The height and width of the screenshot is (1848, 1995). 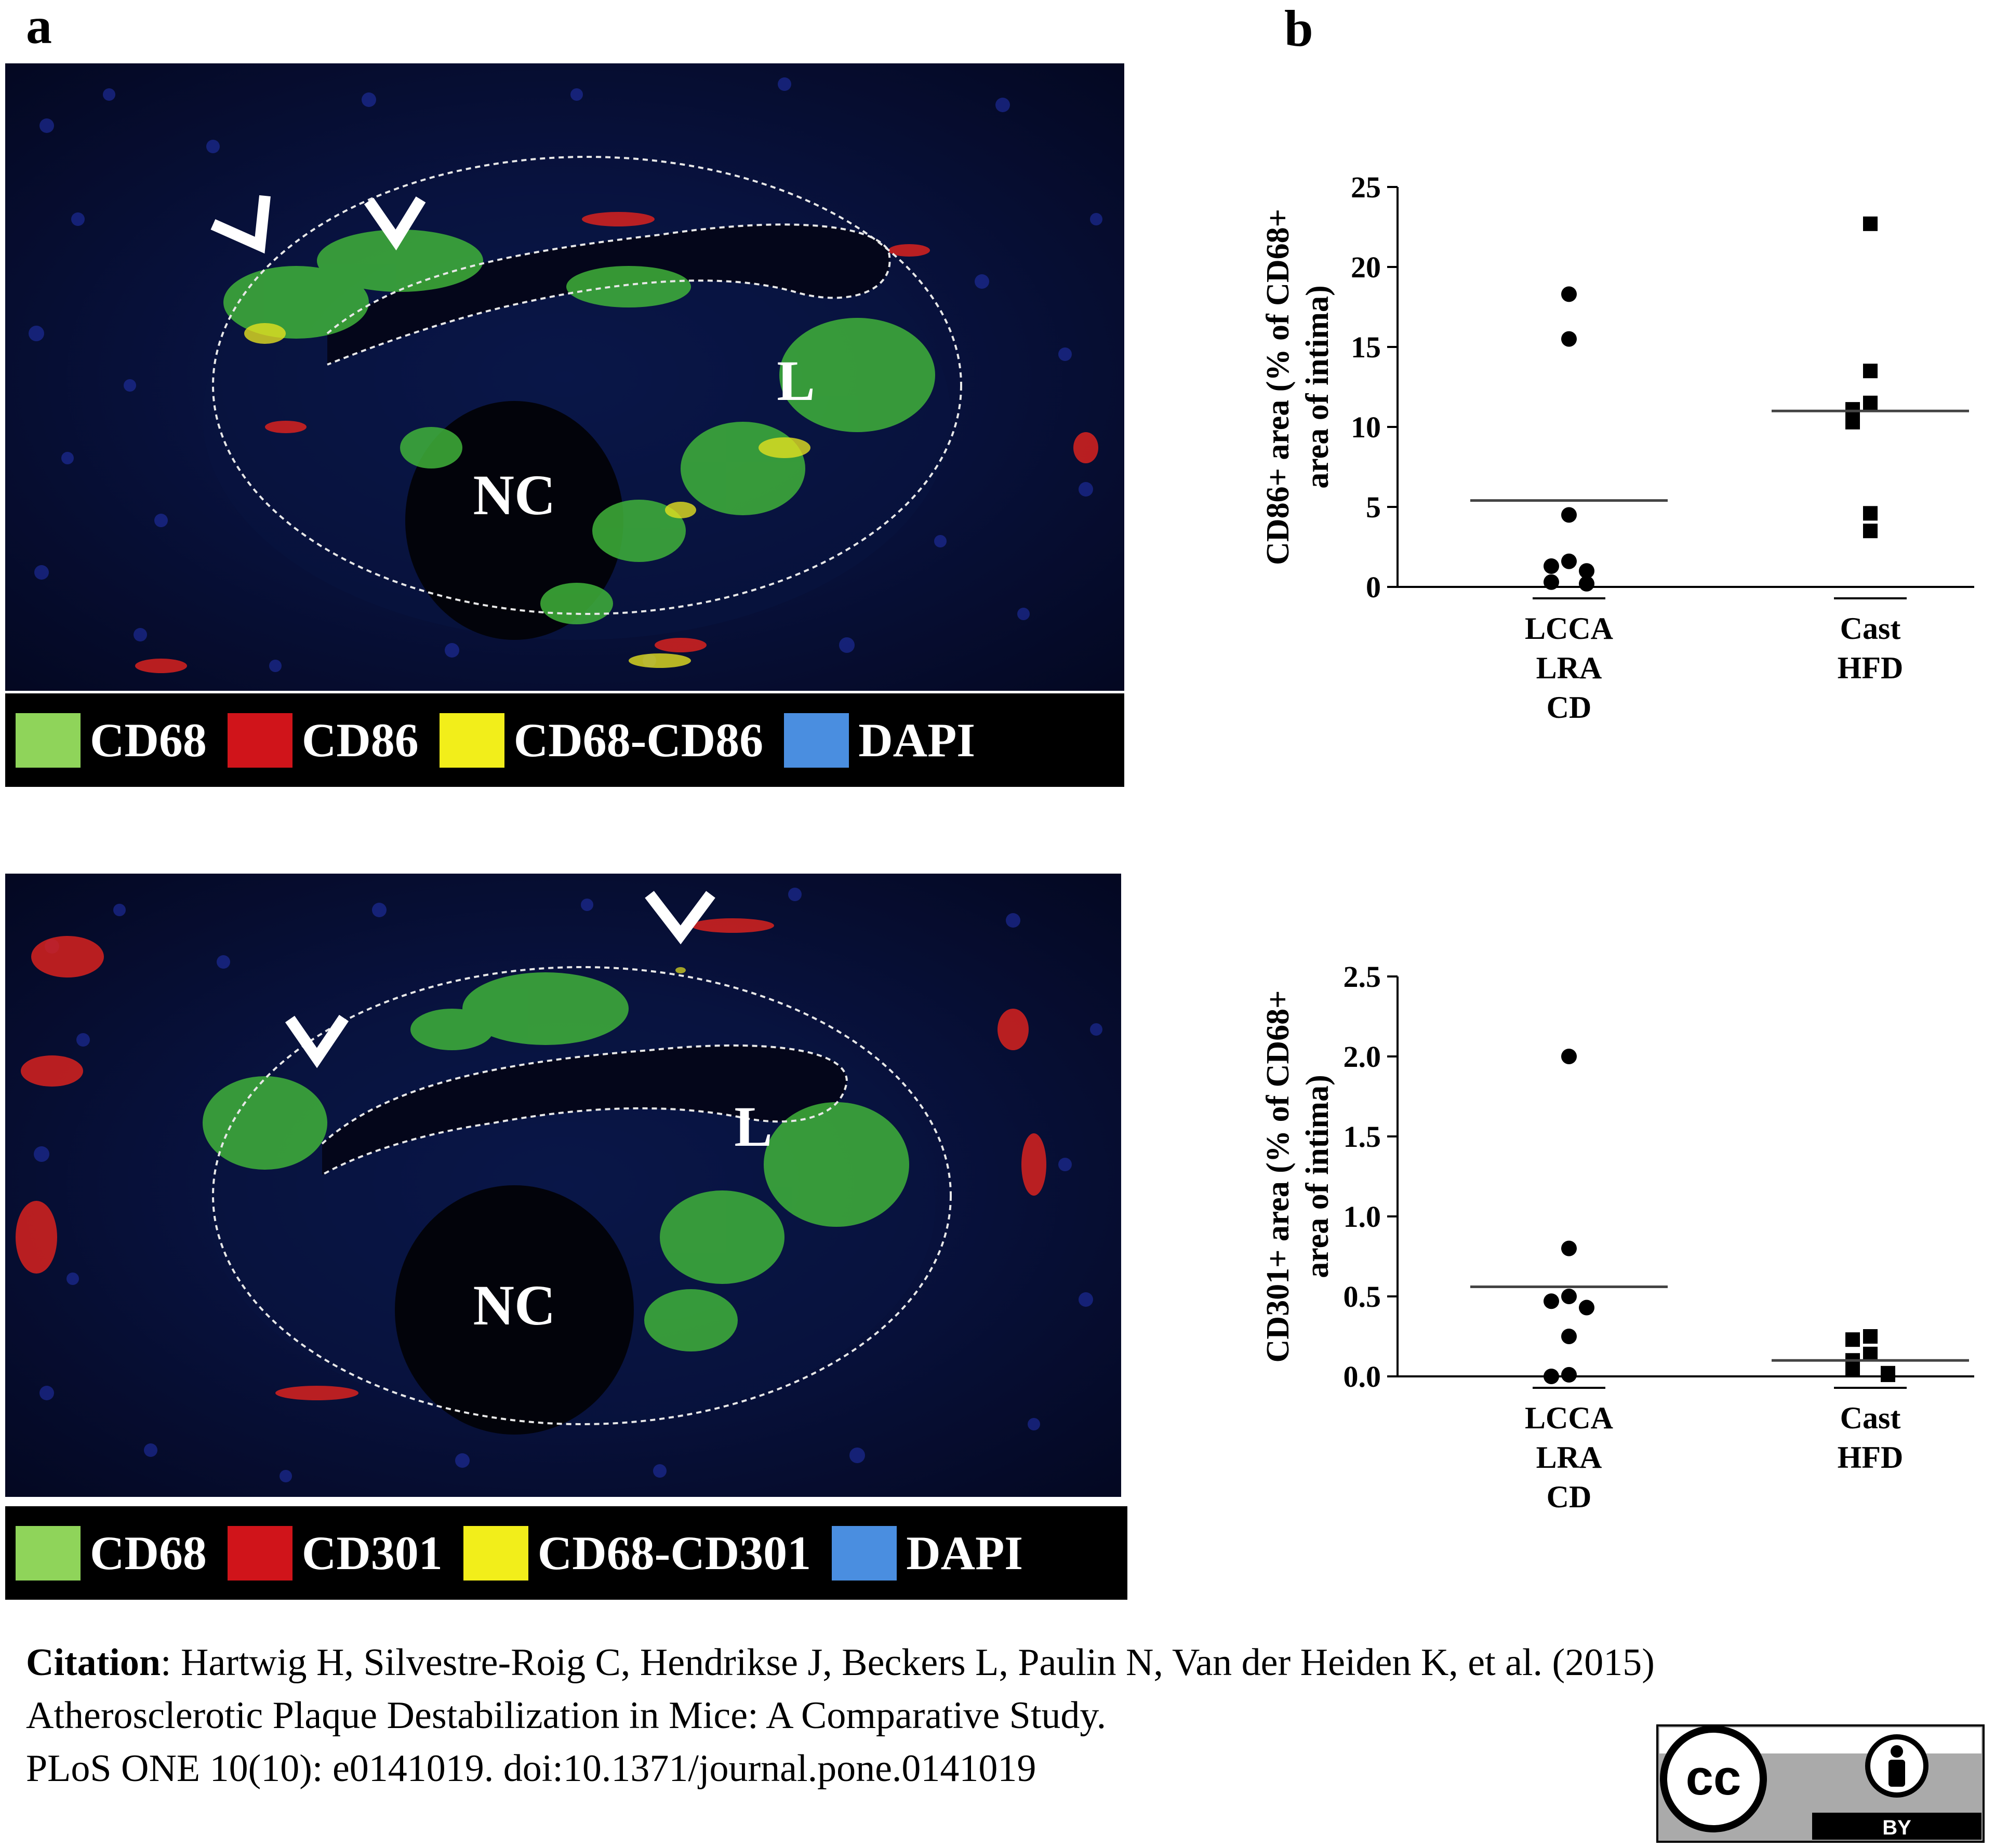 What do you see at coordinates (1373, 507) in the screenshot?
I see `y-tick-label: 5` at bounding box center [1373, 507].